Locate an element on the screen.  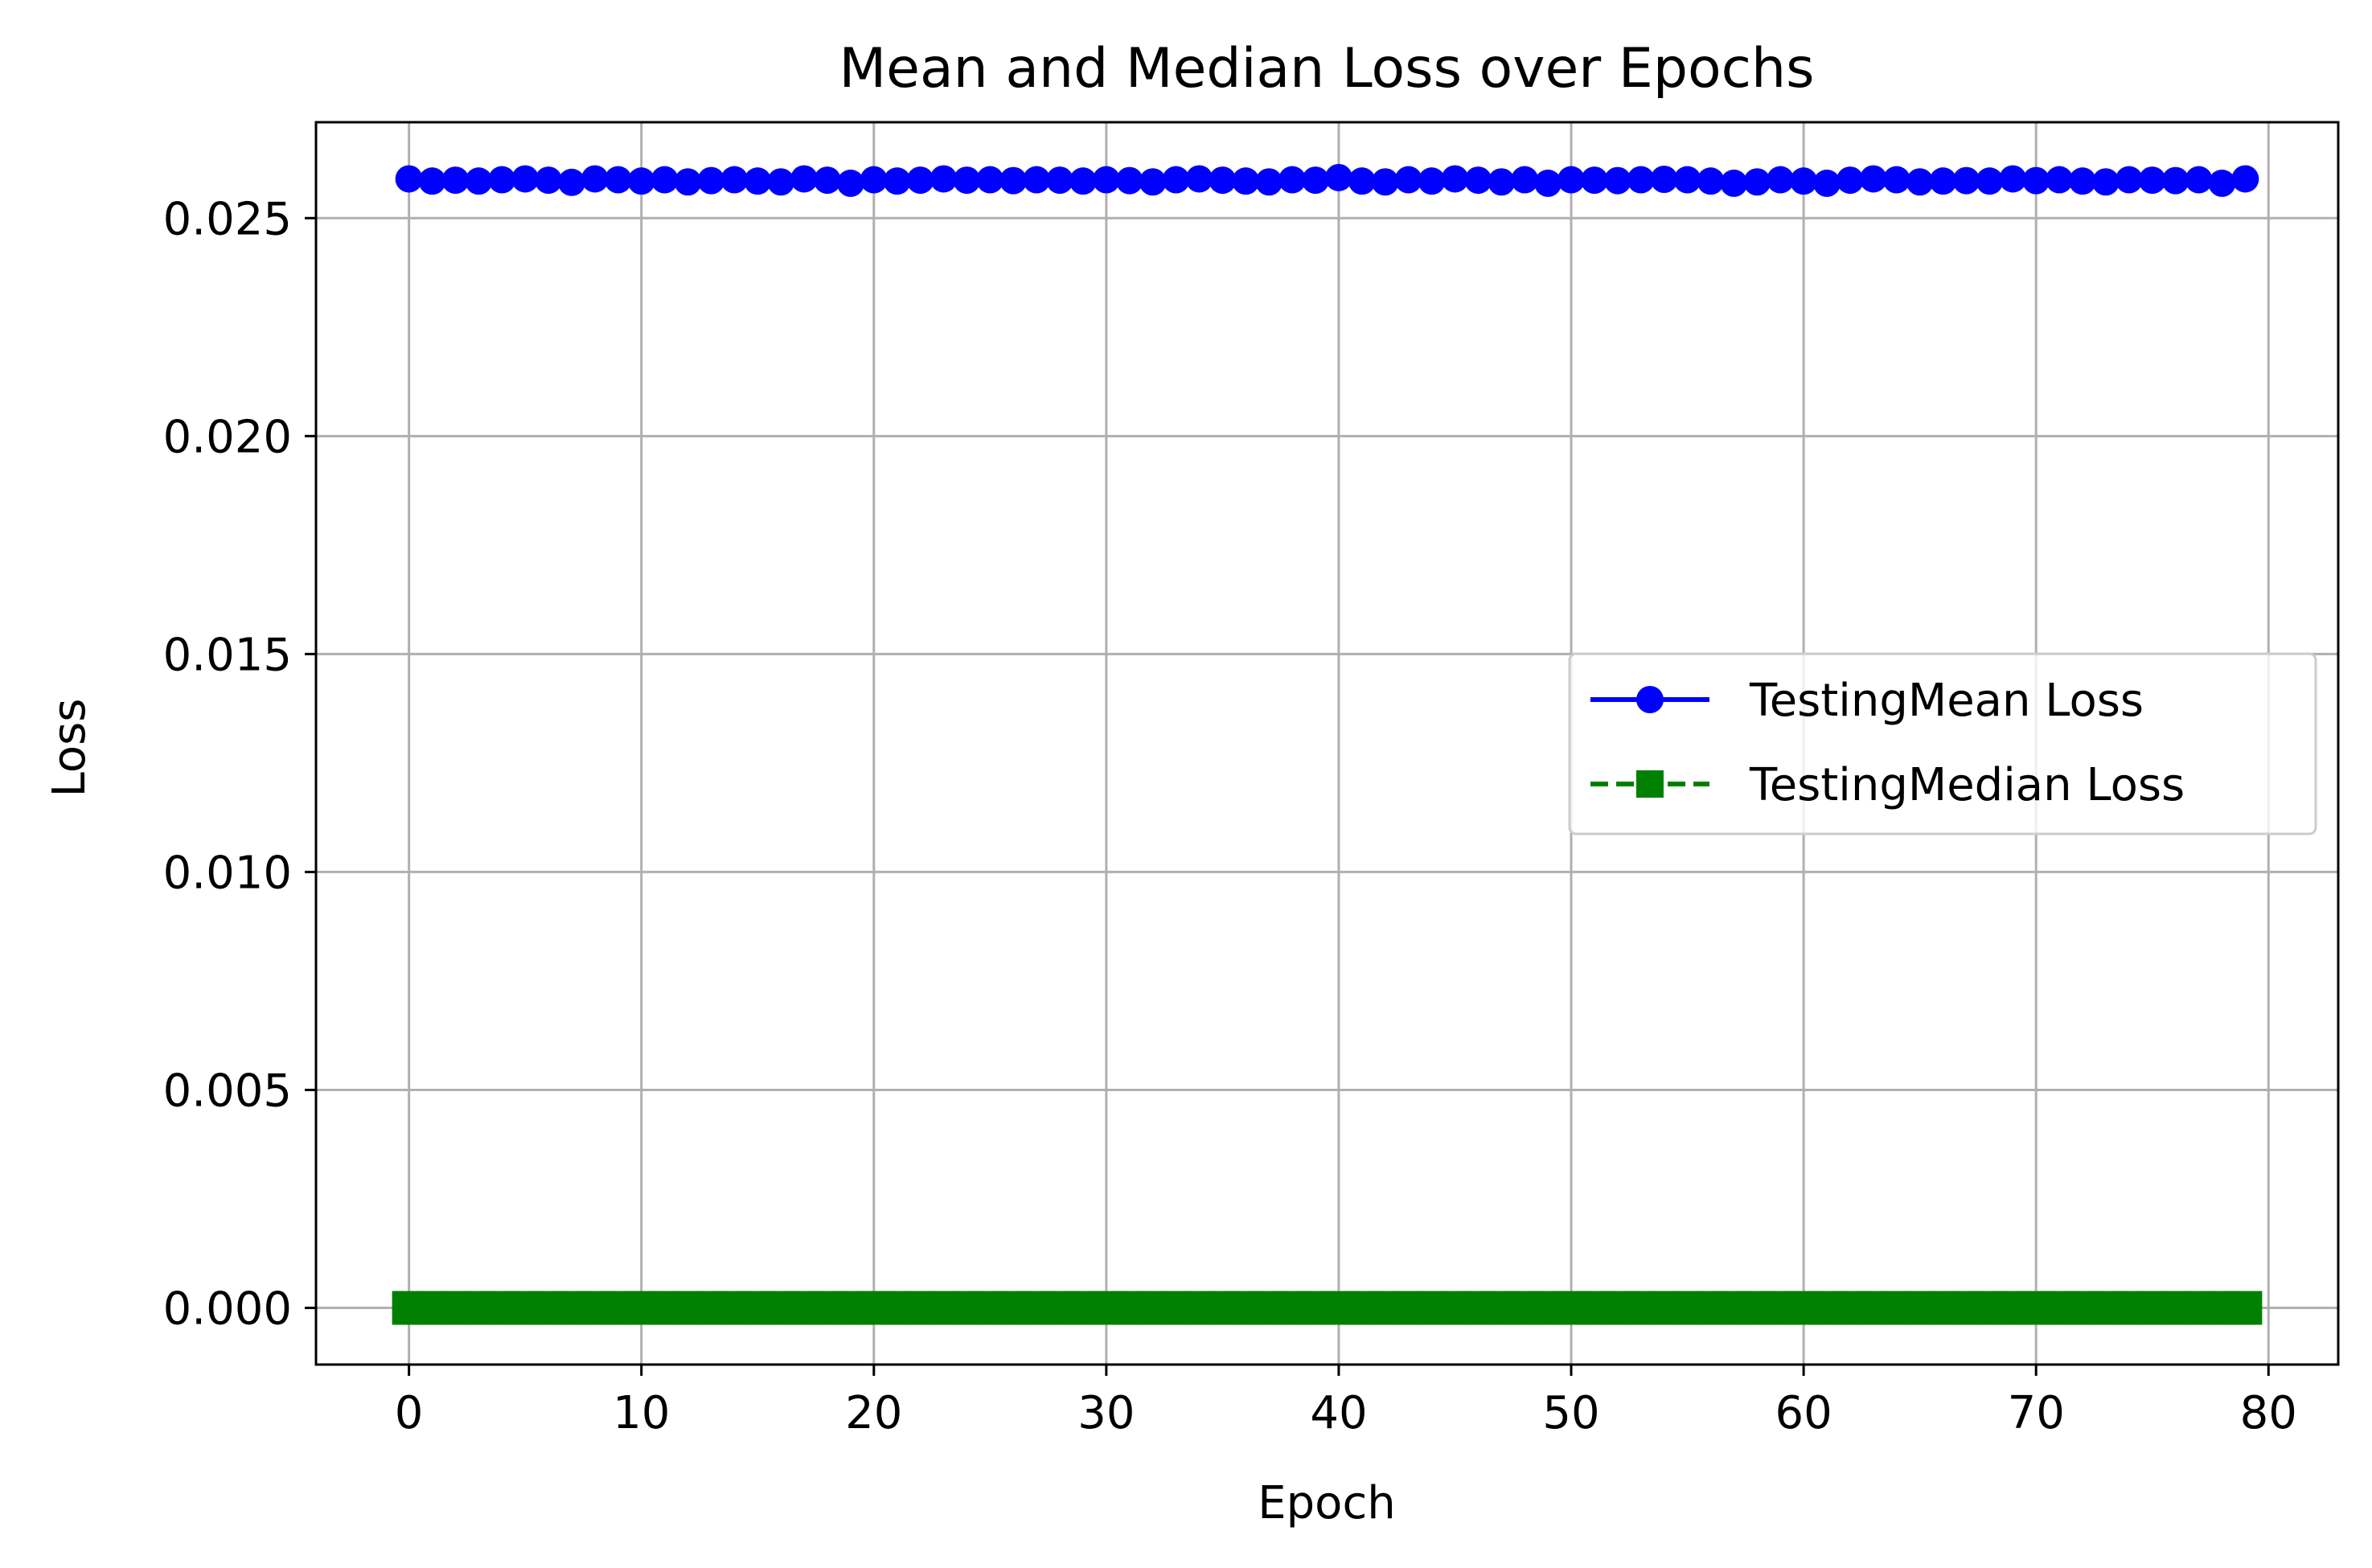
chart-title: Mean and Median Loss over Epochs is located at coordinates (1326, 69).